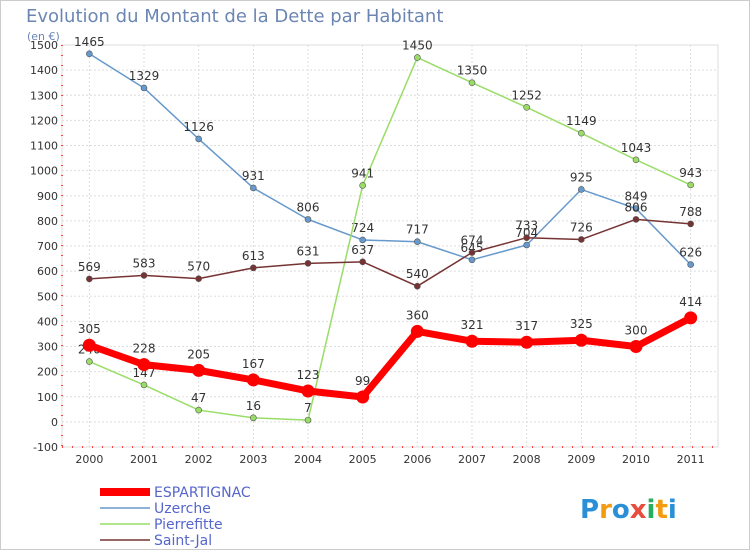 The image size is (750, 550). Describe the element at coordinates (44, 171) in the screenshot. I see `y-tick-label: 1000` at that location.